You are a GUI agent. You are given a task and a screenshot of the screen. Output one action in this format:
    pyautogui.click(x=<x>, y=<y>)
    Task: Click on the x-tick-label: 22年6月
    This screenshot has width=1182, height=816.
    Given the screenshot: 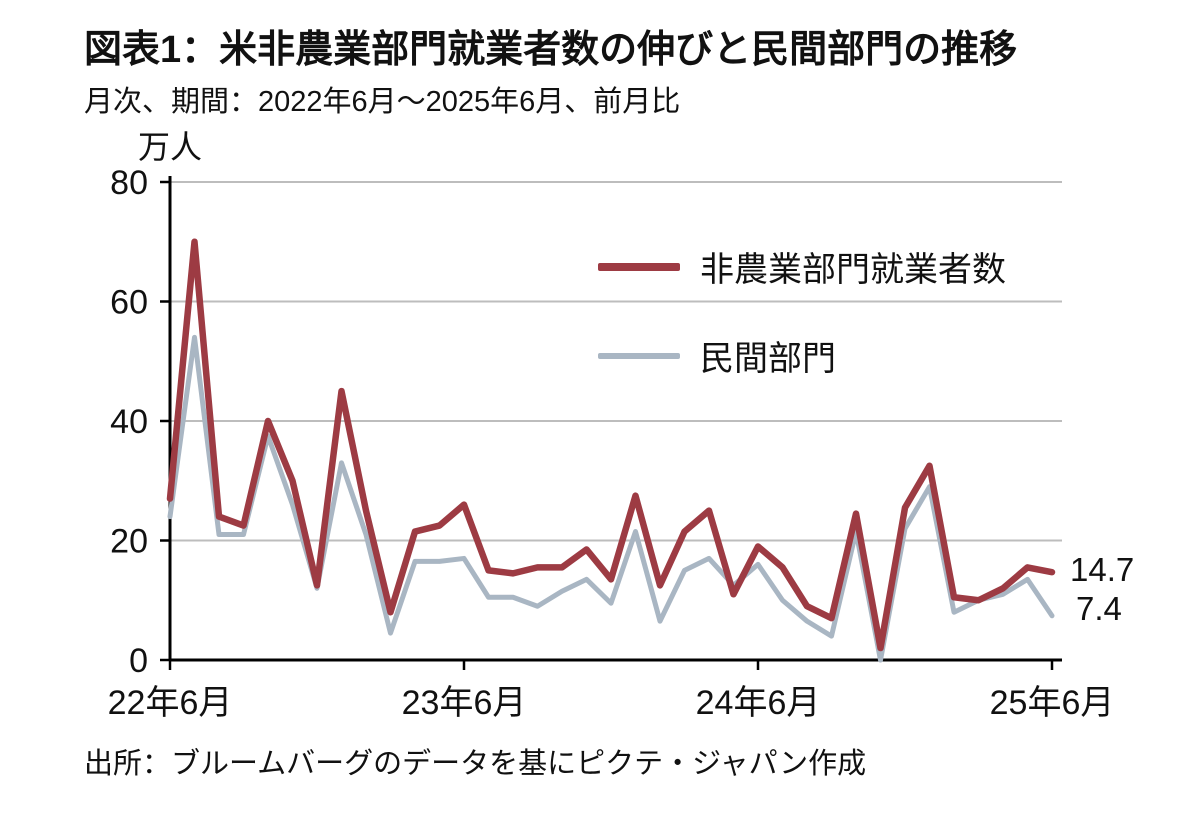 What is the action you would take?
    pyautogui.click(x=170, y=703)
    